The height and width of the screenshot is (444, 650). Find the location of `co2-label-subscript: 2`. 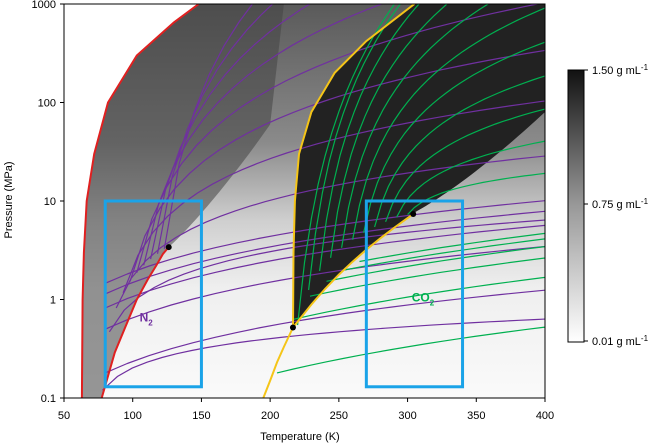

co2-label-subscript: 2 is located at coordinates (432, 303).